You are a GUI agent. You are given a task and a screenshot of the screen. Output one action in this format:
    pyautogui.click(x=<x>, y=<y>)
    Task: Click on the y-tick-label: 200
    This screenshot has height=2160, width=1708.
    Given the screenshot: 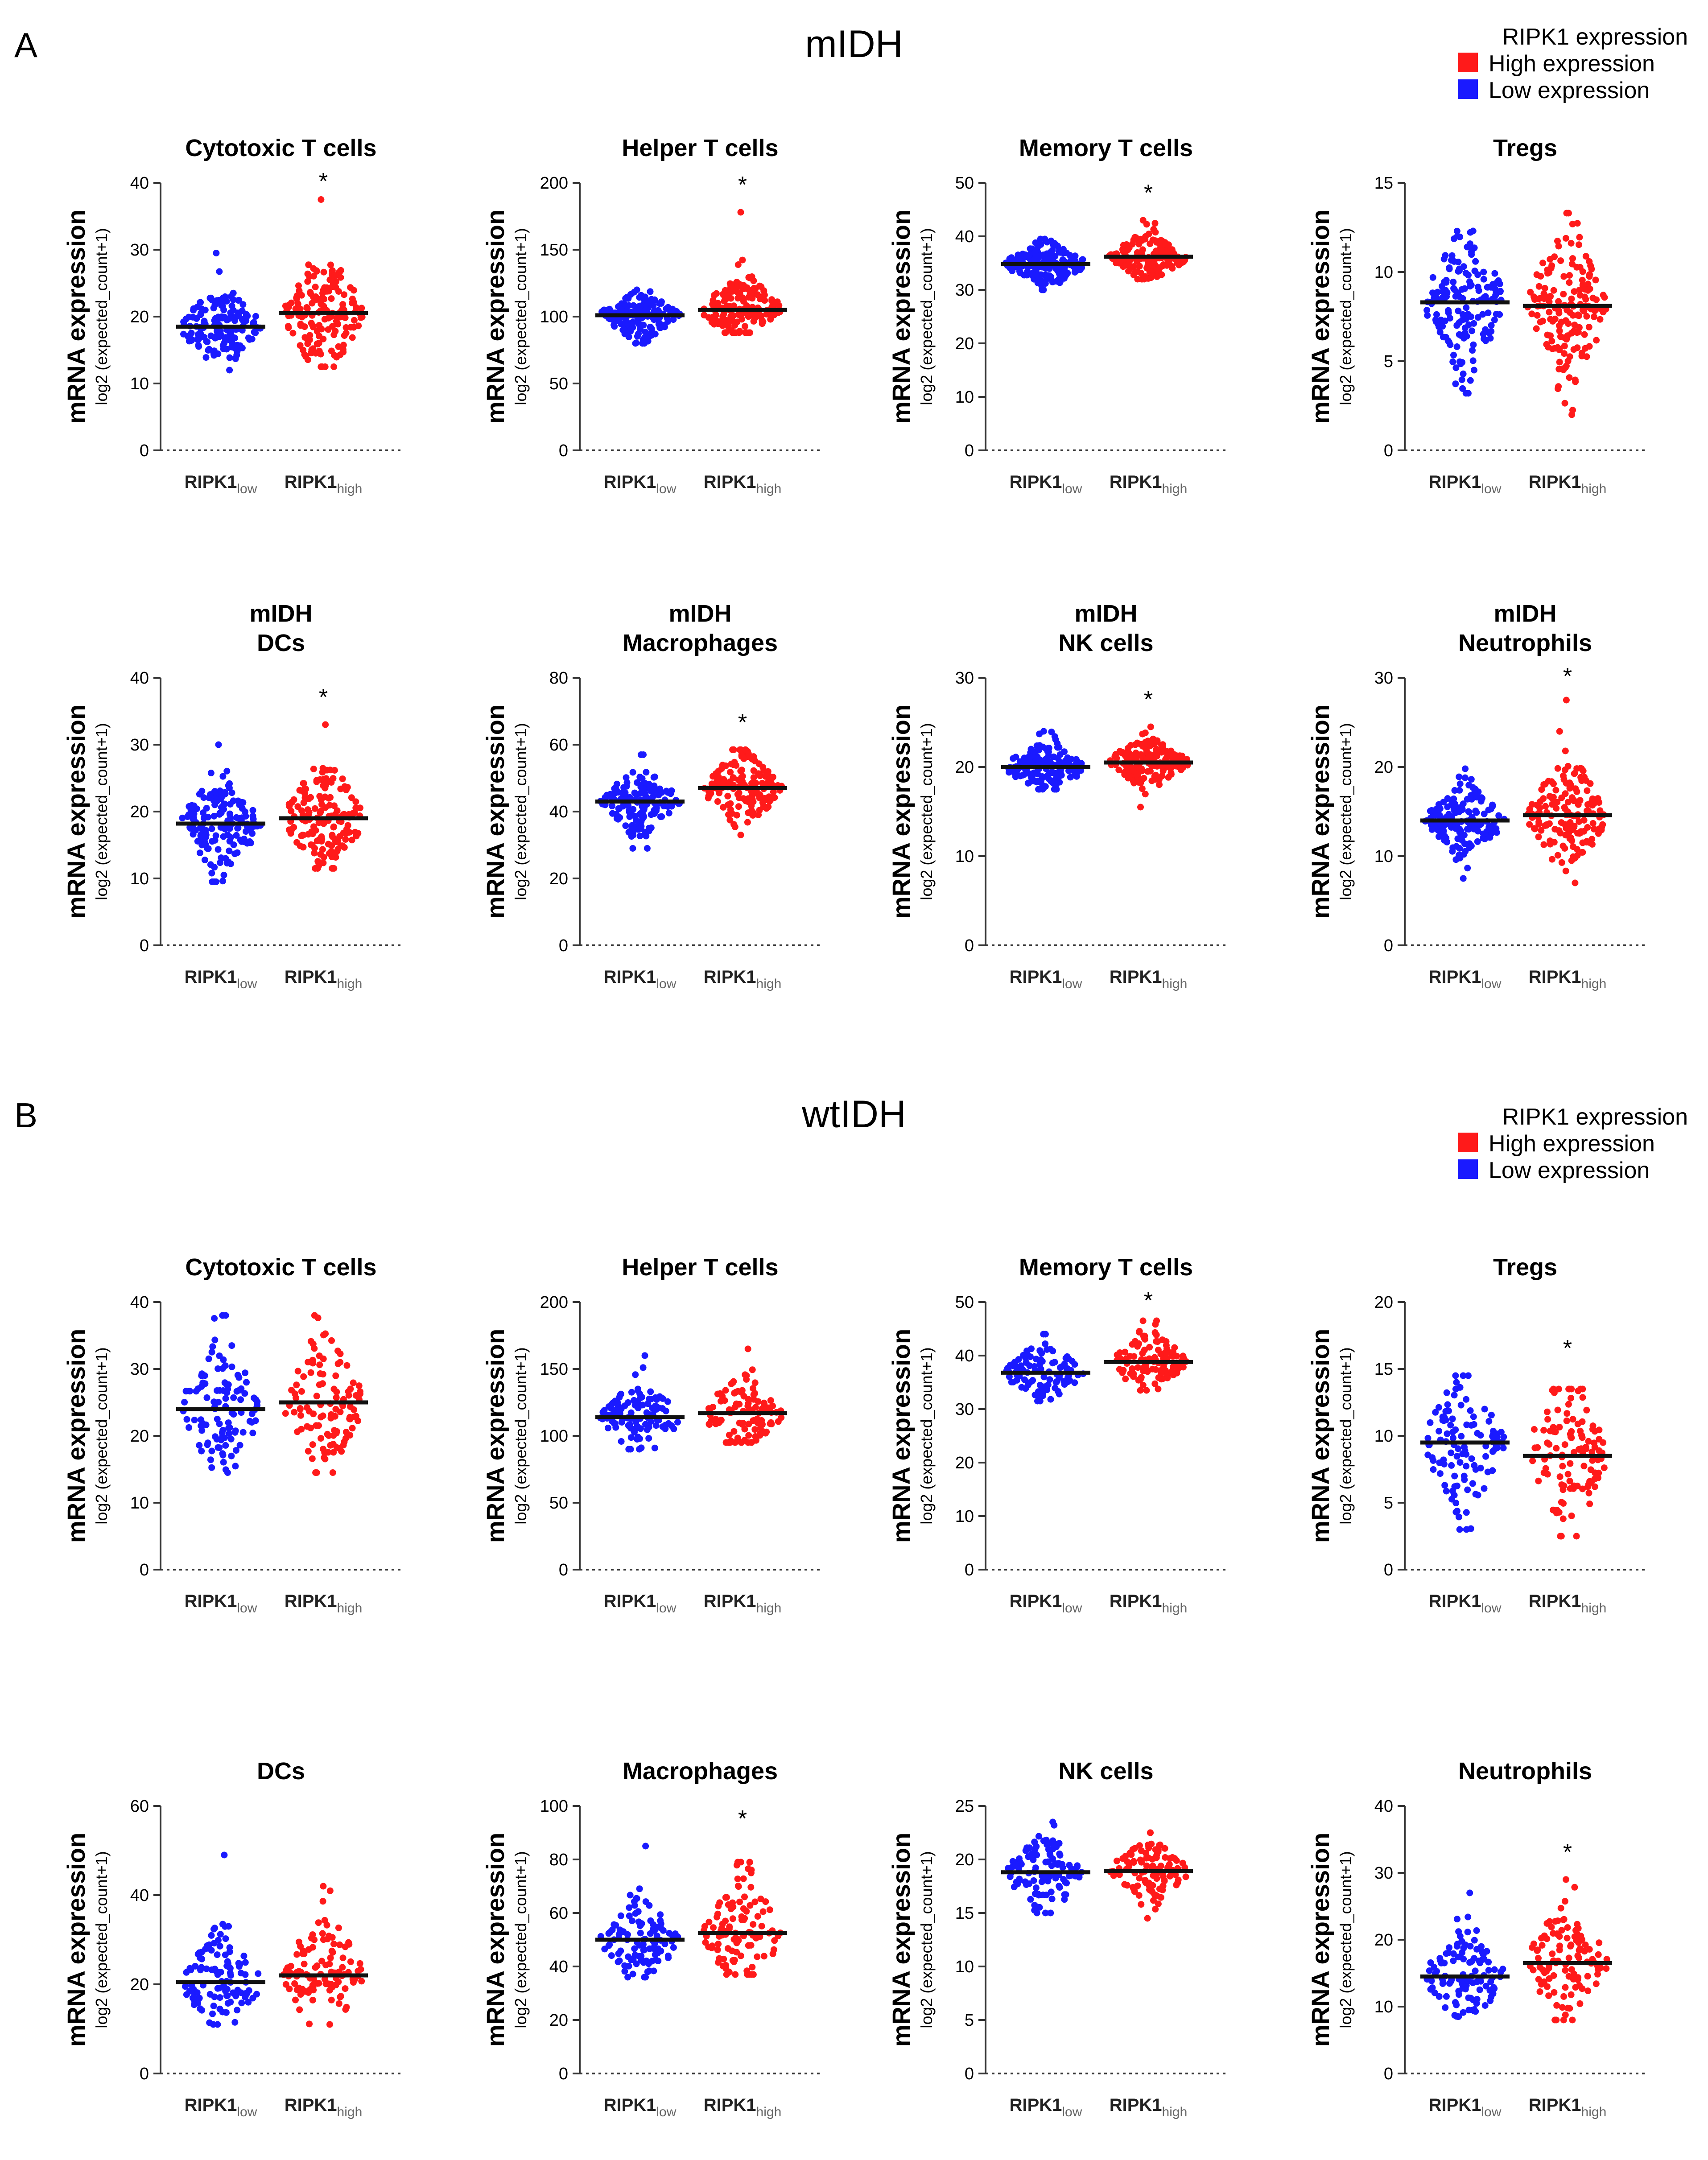 What is the action you would take?
    pyautogui.click(x=554, y=1302)
    